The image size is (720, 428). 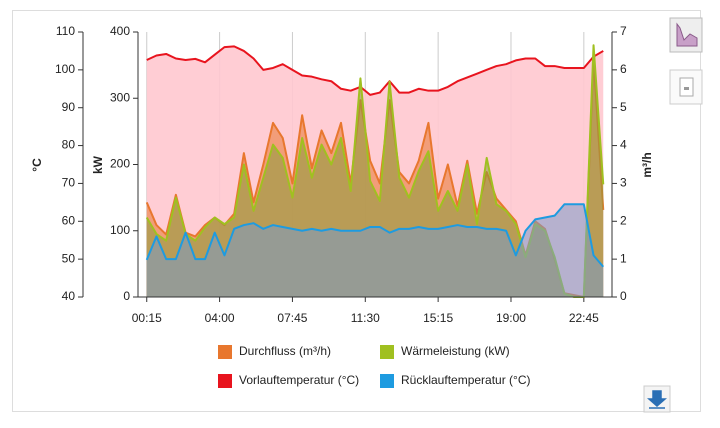 I want to click on legend-label: Durchfluss (m³/h), so click(x=285, y=351).